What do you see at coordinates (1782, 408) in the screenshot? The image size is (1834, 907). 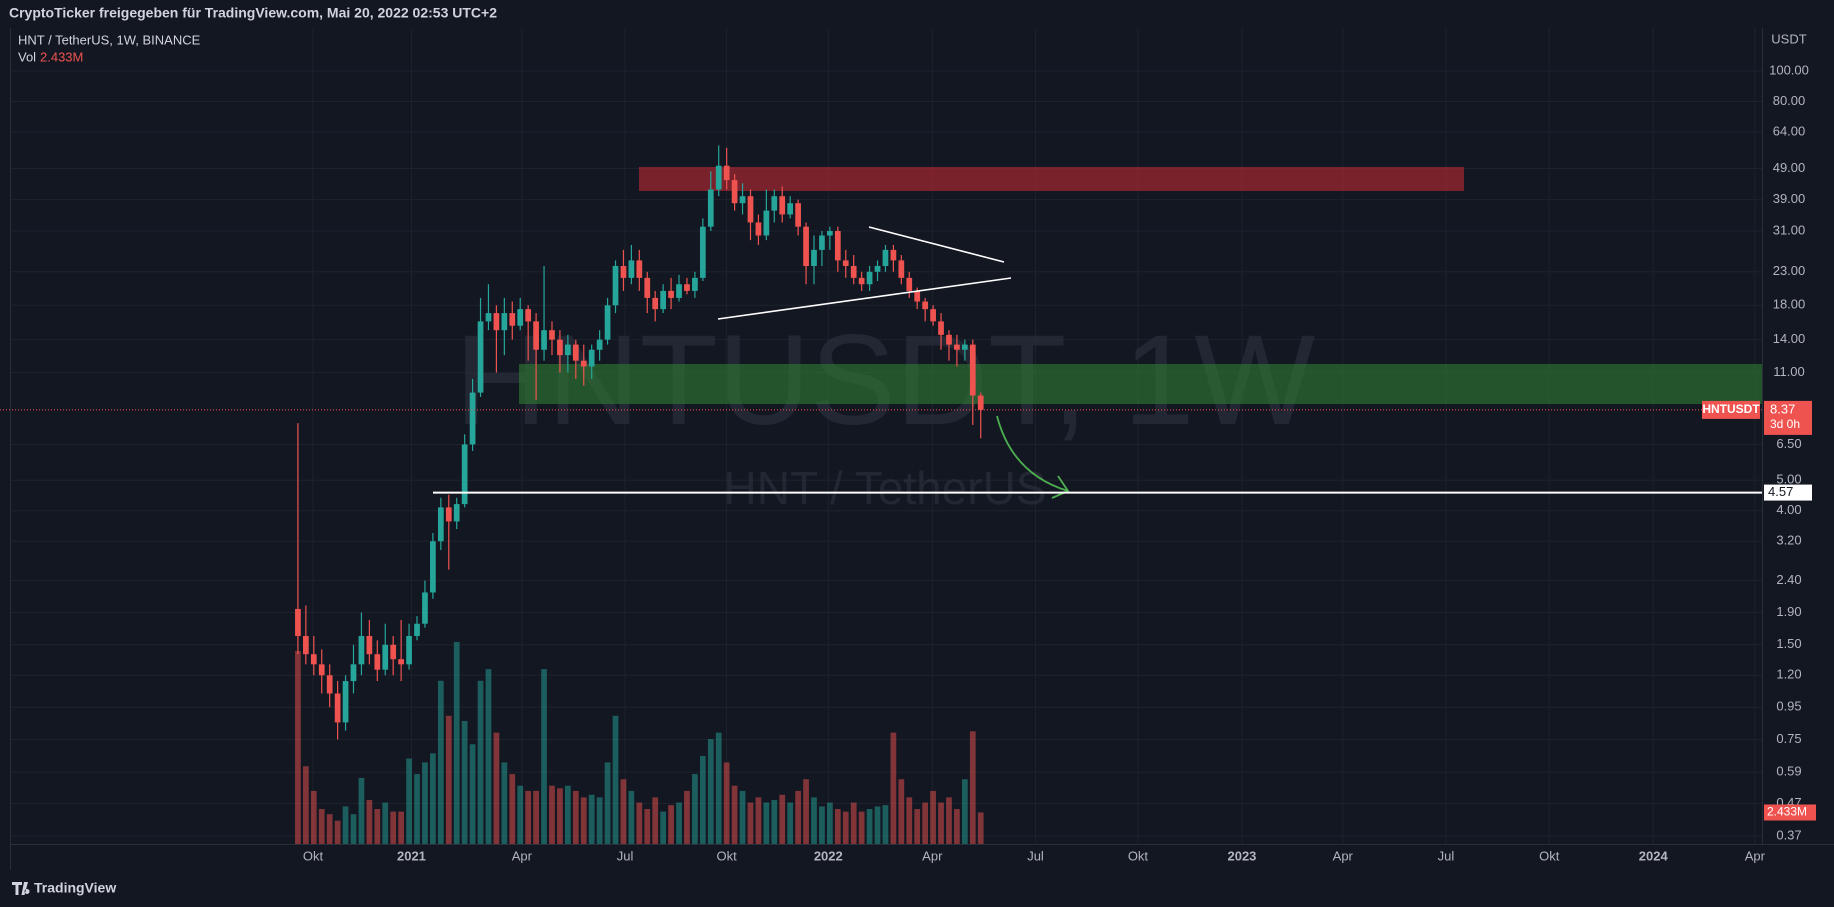 I see `price-tag: 8.37` at bounding box center [1782, 408].